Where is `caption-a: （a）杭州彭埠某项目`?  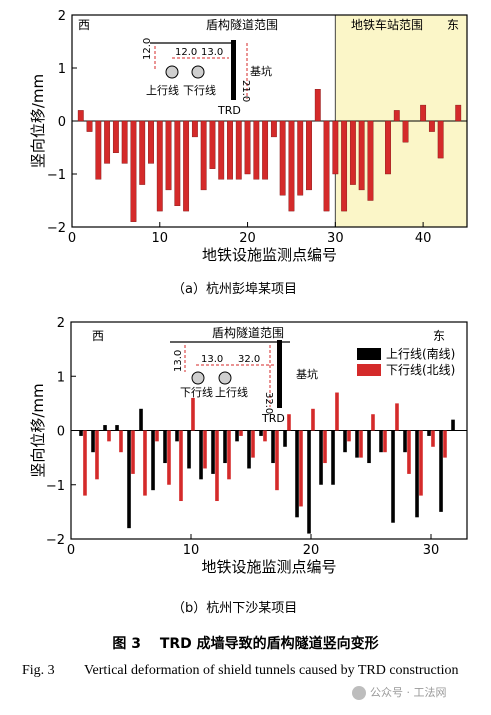 caption-a: （a）杭州彭埠某项目 is located at coordinates (234, 289).